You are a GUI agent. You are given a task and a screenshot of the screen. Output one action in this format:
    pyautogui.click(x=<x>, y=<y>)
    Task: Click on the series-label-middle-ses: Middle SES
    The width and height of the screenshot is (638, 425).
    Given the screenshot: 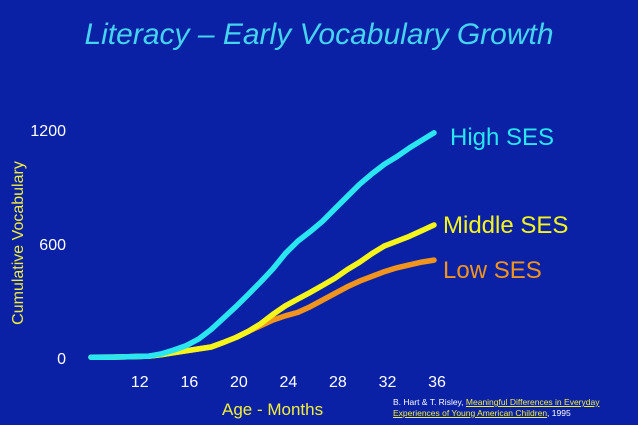 What is the action you would take?
    pyautogui.click(x=505, y=225)
    